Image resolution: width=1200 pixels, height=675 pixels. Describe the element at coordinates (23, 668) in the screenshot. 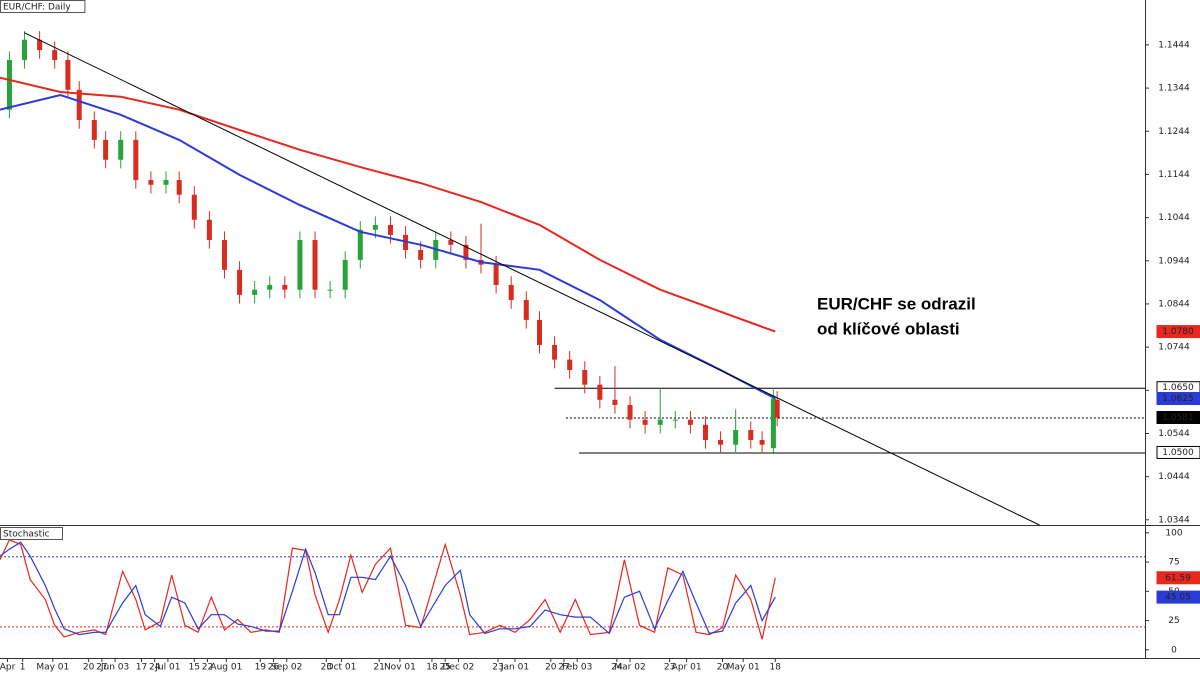

I see `x-tick-label: 1` at that location.